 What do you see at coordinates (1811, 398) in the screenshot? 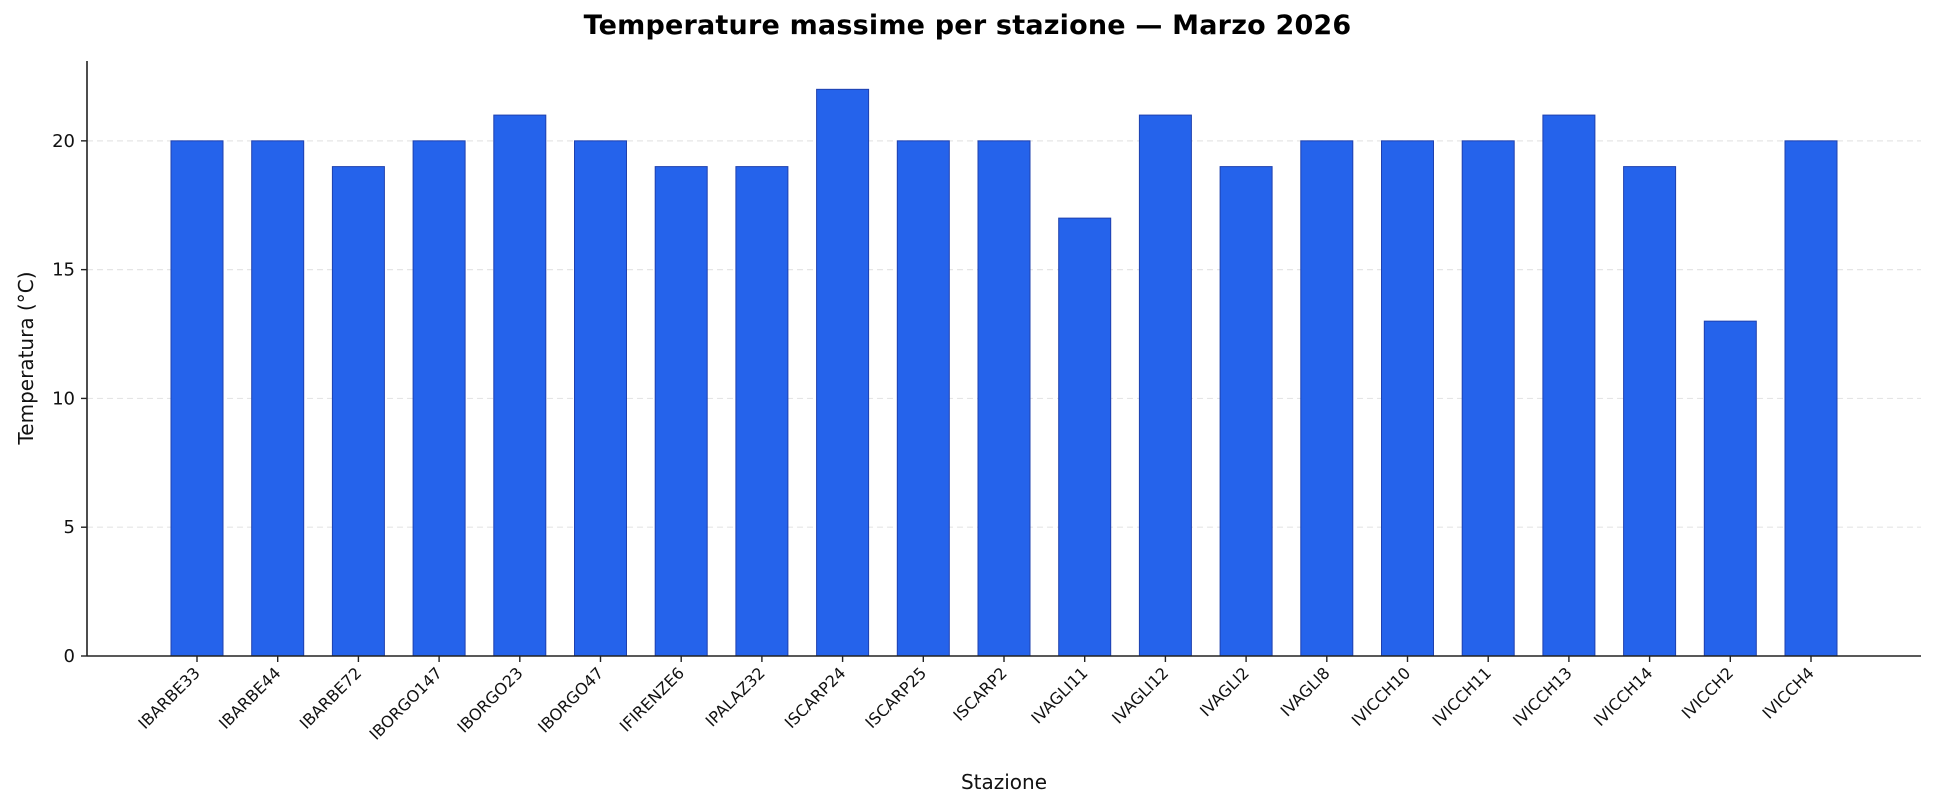
I see `bar-ivicch4` at bounding box center [1811, 398].